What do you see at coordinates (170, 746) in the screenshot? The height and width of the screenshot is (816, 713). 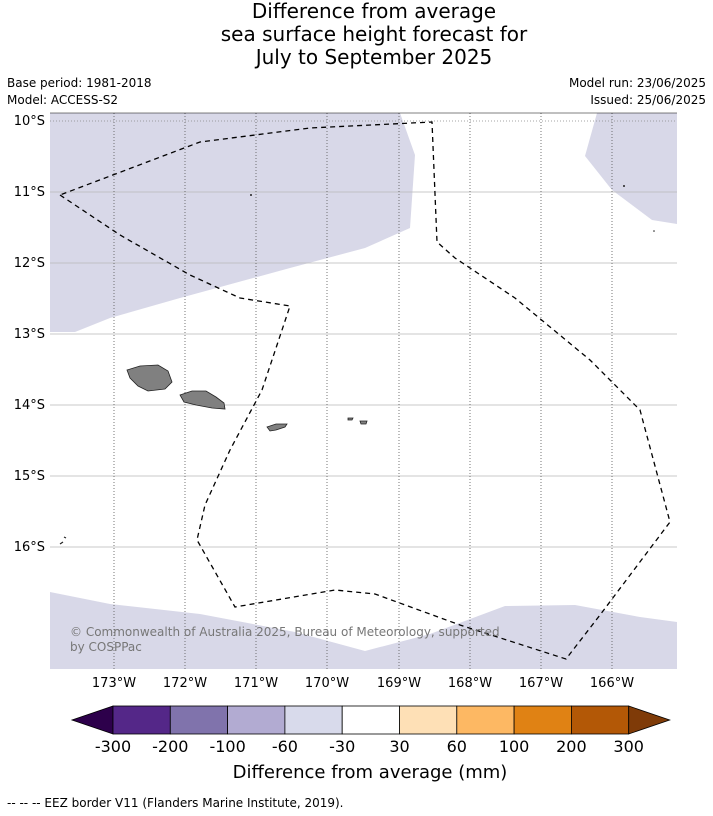 I see `colorbar-tick-label: -200` at bounding box center [170, 746].